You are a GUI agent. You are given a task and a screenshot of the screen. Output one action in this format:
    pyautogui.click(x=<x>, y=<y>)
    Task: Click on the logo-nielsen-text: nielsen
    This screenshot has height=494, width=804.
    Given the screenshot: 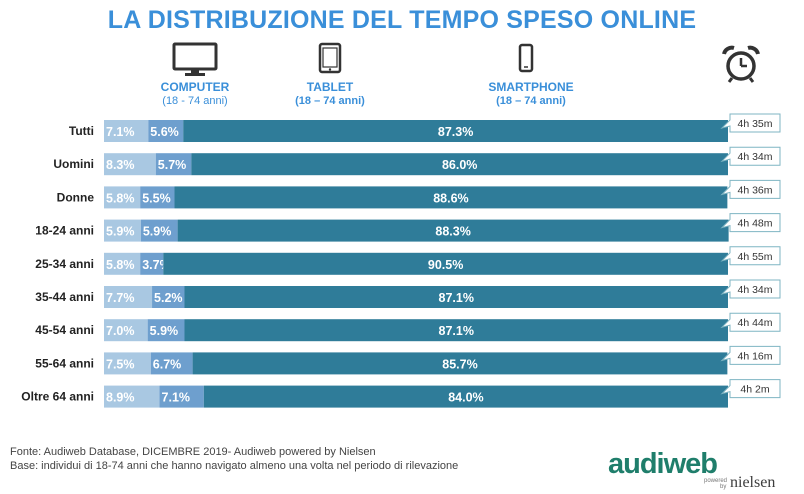 What is the action you would take?
    pyautogui.click(x=753, y=482)
    